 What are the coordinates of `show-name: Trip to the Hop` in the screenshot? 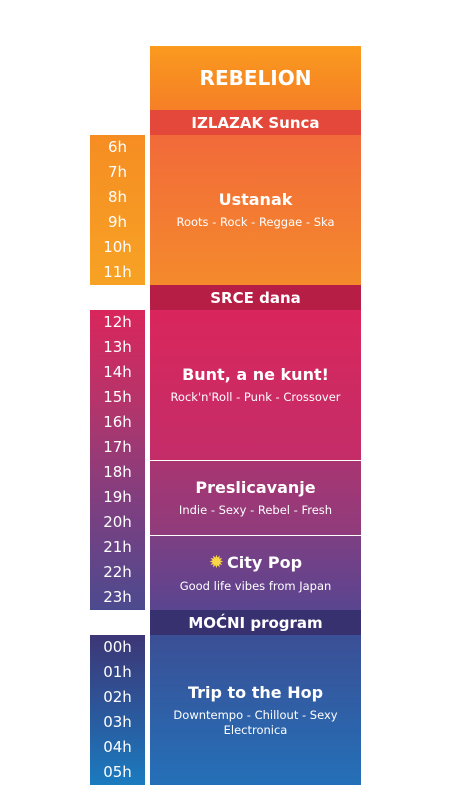 It's located at (255, 692).